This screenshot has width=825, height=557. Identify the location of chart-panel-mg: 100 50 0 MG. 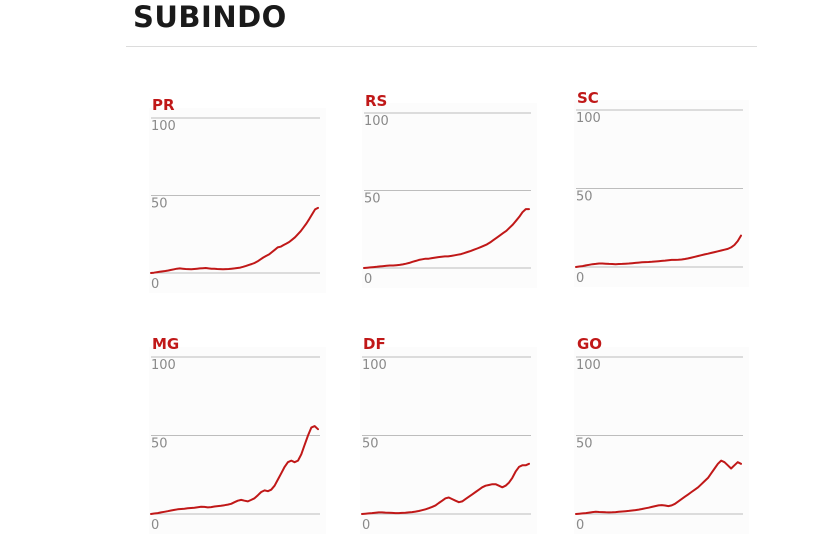
(237, 434).